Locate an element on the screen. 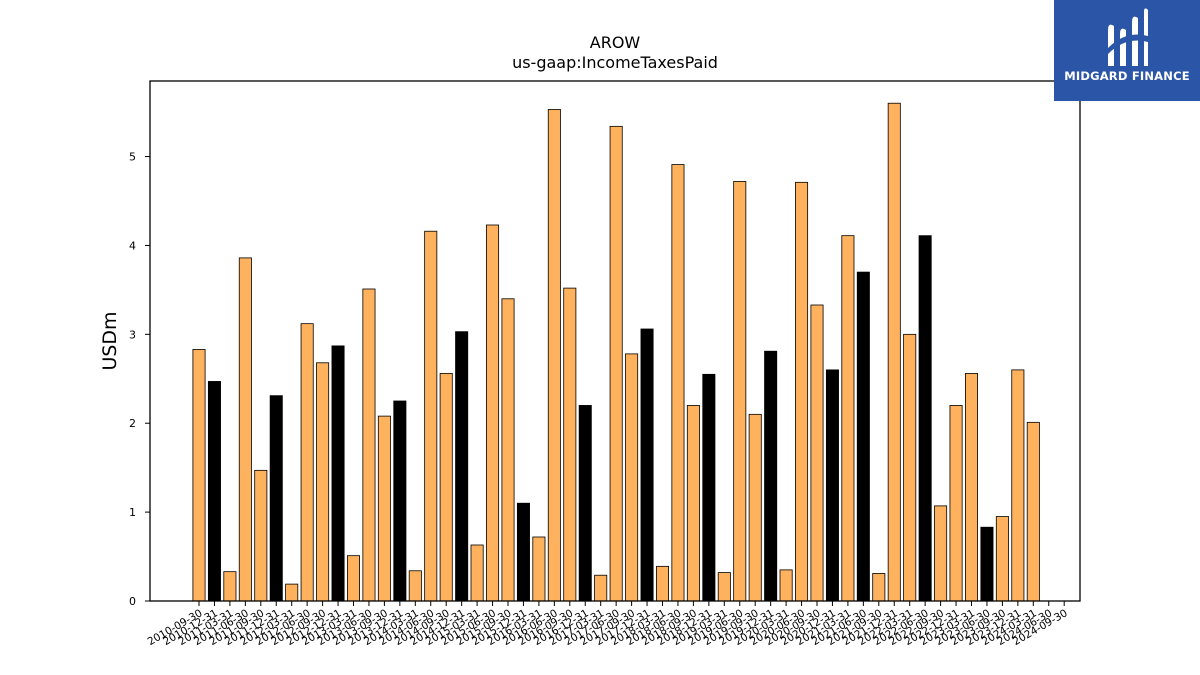 Image resolution: width=1200 pixels, height=675 pixels. y-axis-label: USDm is located at coordinates (110, 340).